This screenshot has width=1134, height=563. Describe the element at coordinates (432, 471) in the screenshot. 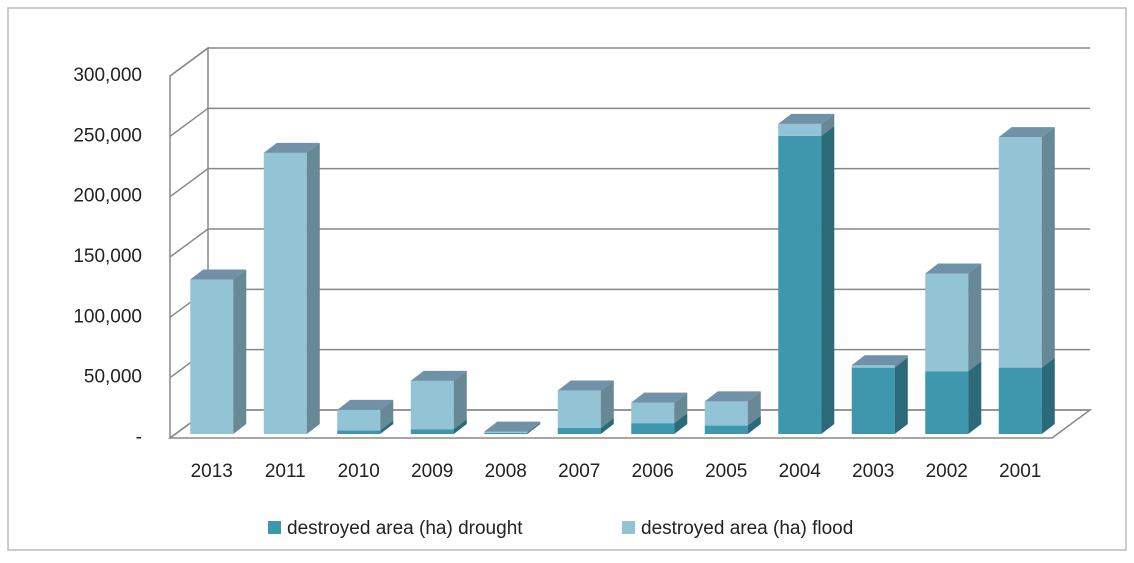

I see `x-tick-label: 2009` at that location.